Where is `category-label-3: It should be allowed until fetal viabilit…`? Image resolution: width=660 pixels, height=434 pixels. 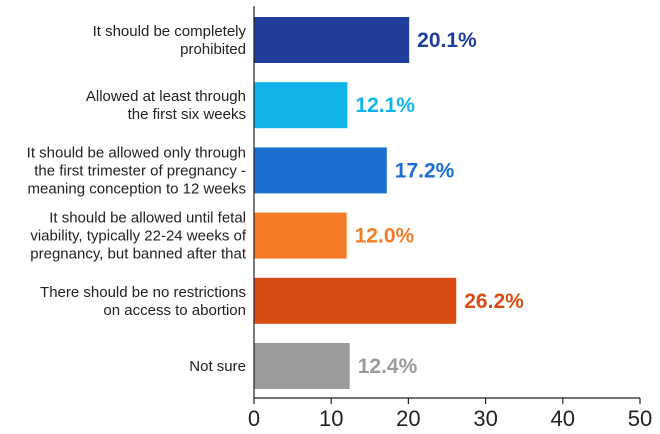 category-label-3: It should be allowed until fetal viabilit… is located at coordinates (138, 236).